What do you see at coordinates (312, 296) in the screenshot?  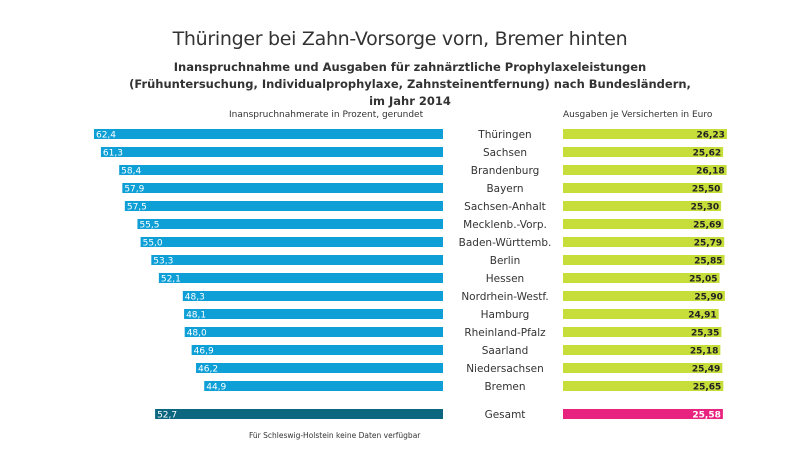 I see `rate-9-bar` at bounding box center [312, 296].